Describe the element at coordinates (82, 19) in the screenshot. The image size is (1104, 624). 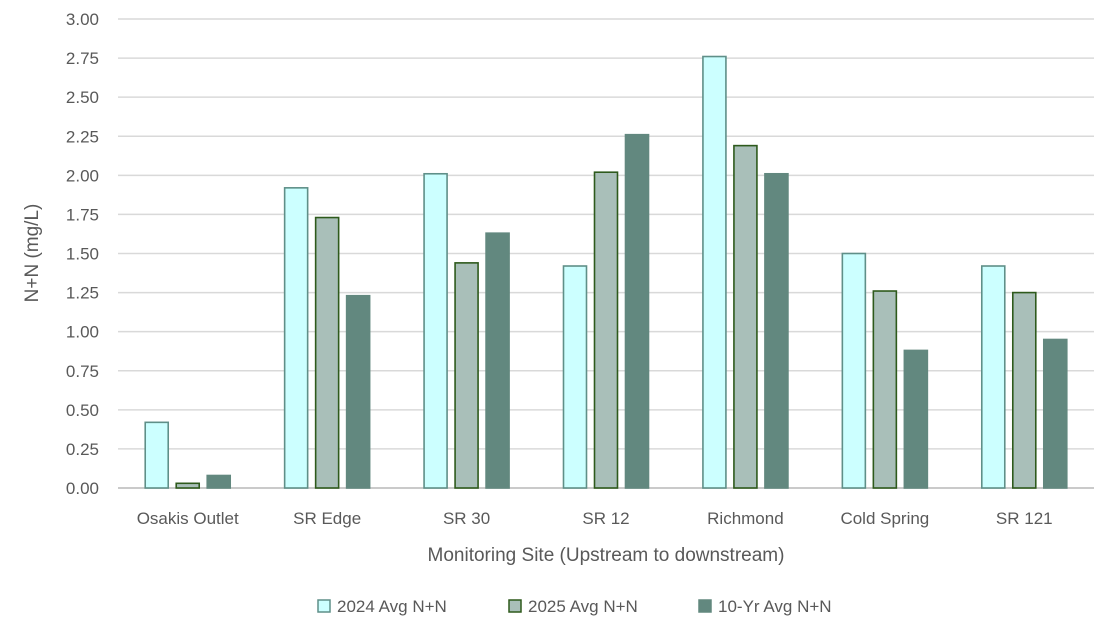
I see `y-tick-label: 3.00` at that location.